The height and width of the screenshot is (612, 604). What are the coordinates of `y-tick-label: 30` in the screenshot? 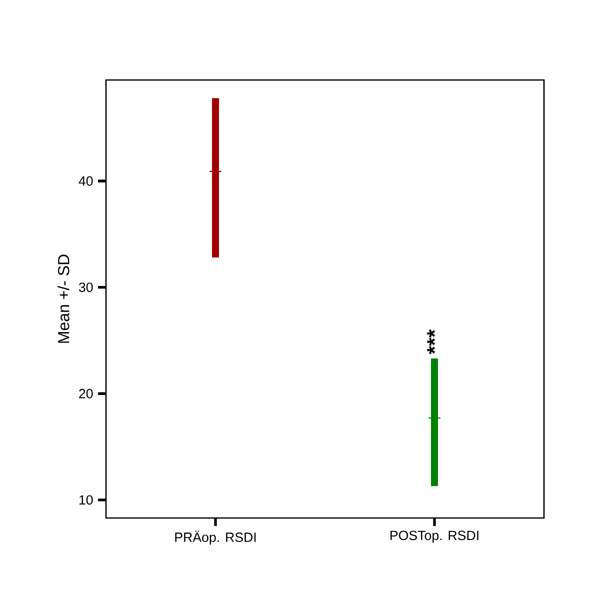 It's located at (85, 287).